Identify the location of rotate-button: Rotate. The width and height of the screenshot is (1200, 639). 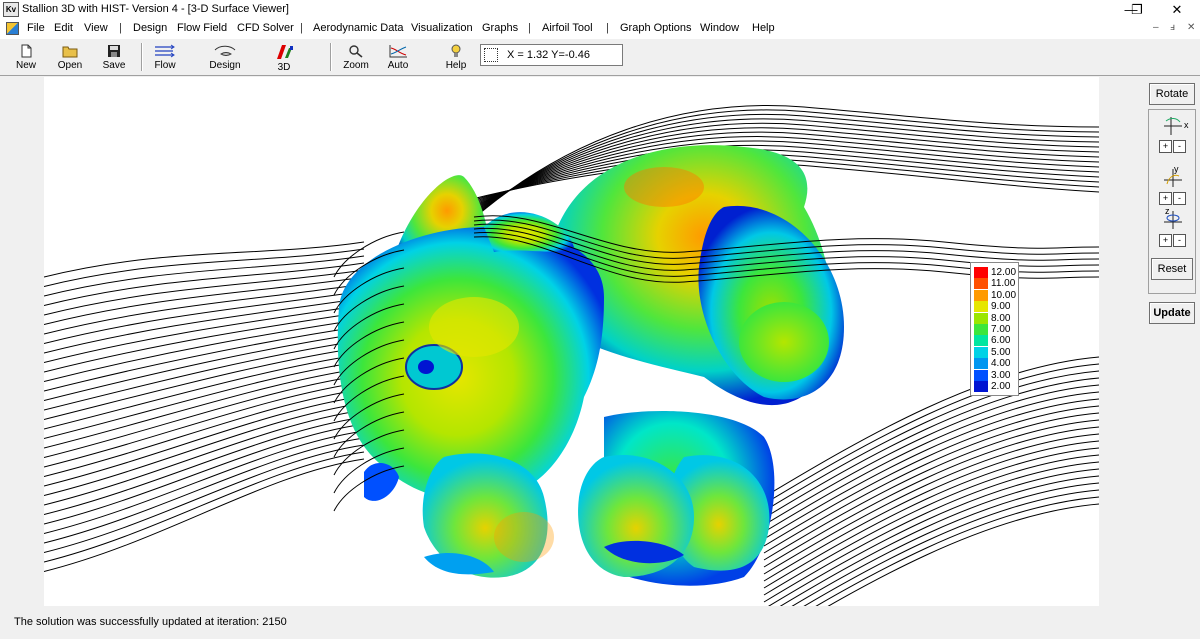
(1172, 94).